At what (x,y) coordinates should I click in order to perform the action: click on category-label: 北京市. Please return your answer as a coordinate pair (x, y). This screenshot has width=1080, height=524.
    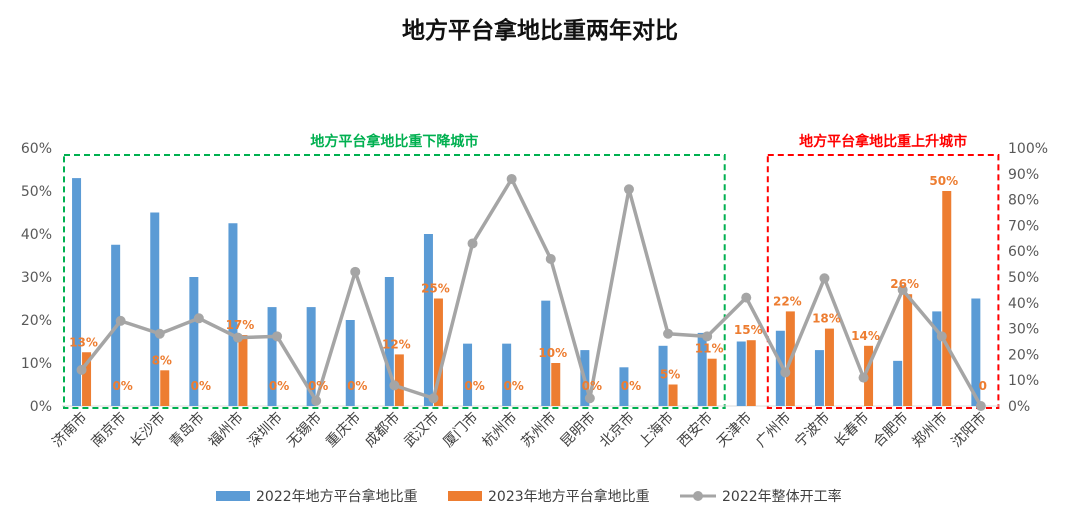
    Looking at the image, I should click on (617, 430).